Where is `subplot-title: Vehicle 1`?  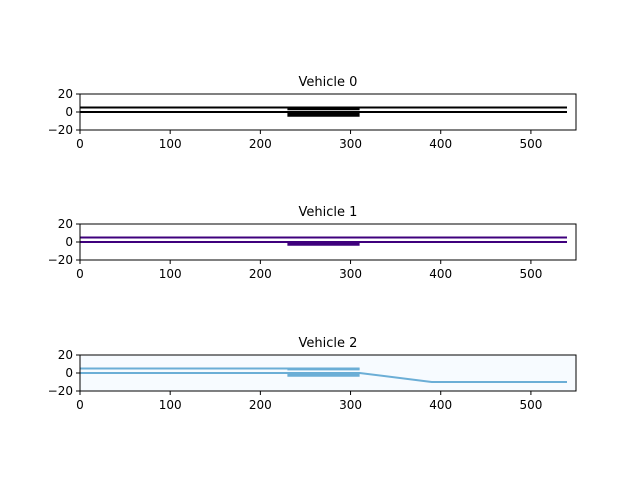
subplot-title: Vehicle 1 is located at coordinates (328, 212).